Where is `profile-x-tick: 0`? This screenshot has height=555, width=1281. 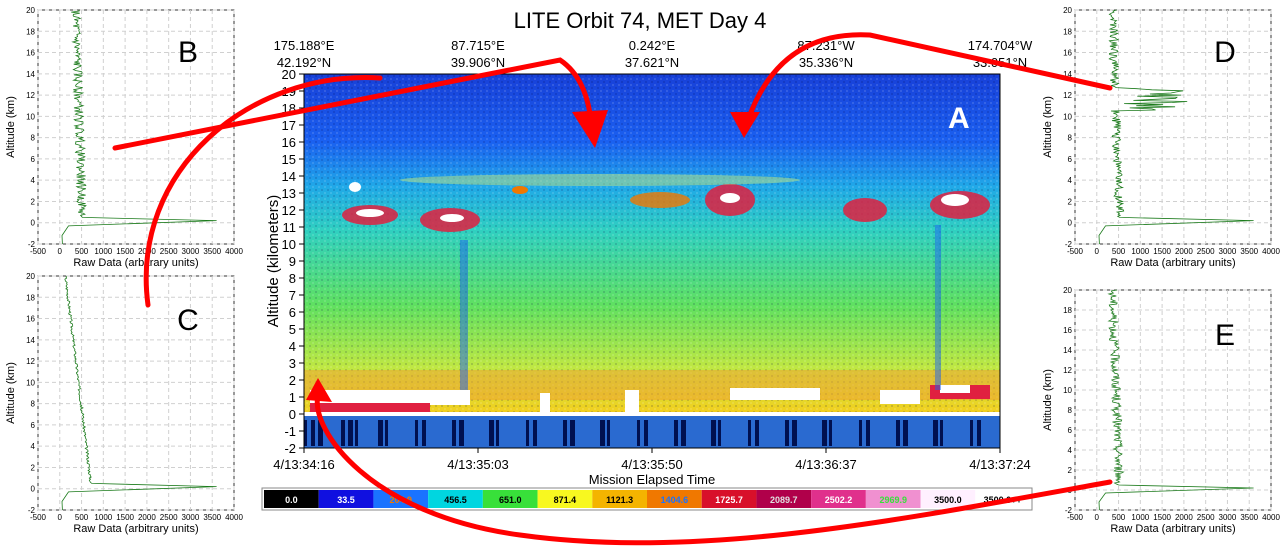 profile-x-tick: 0 is located at coordinates (60, 517).